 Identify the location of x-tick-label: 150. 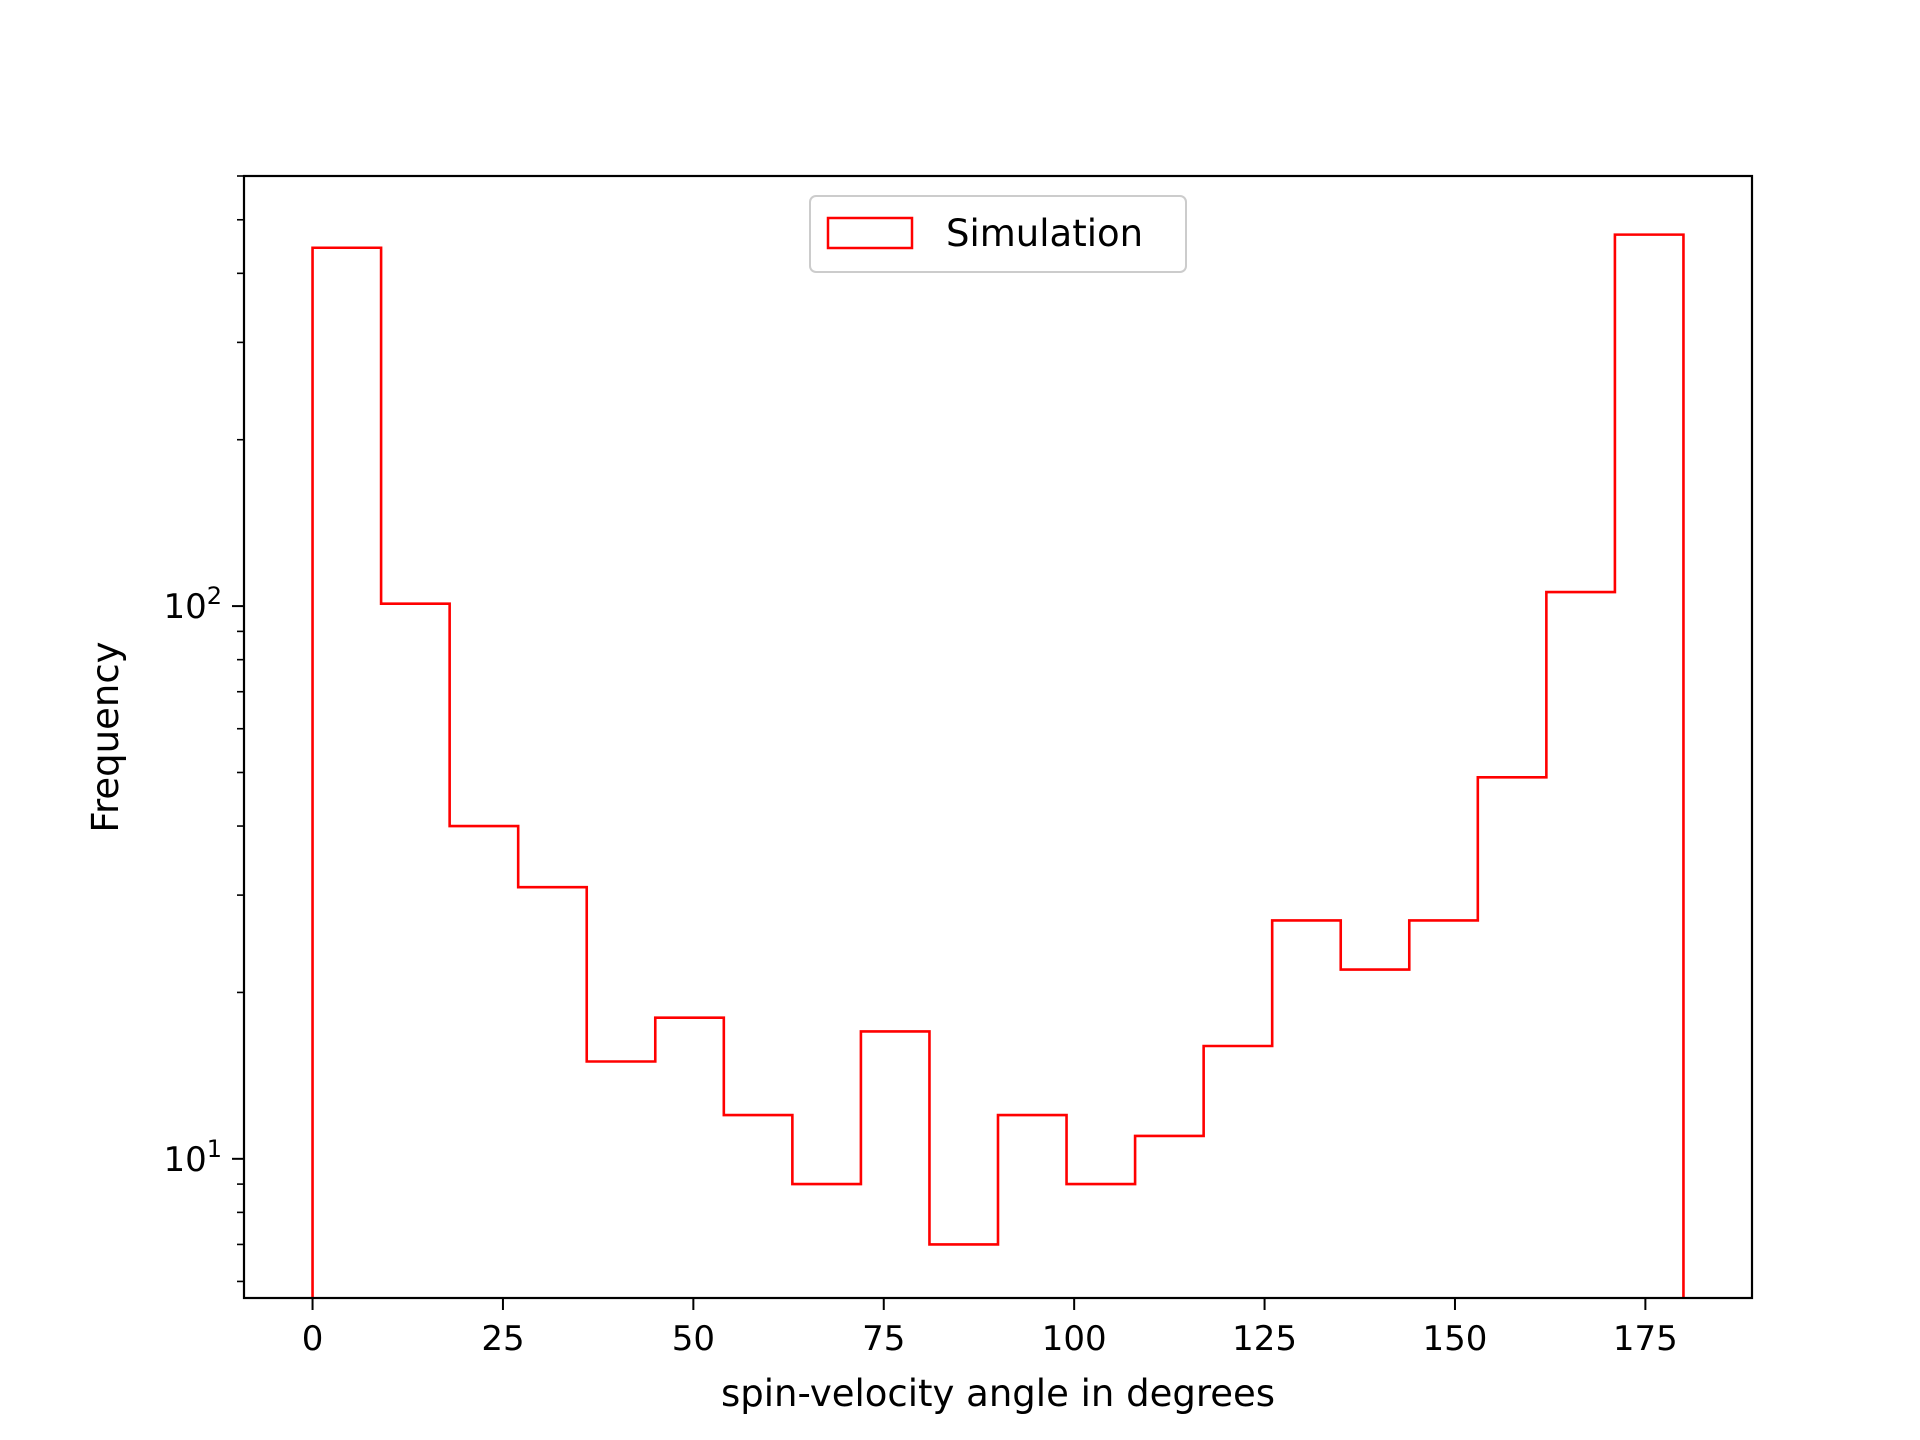
(1455, 1339).